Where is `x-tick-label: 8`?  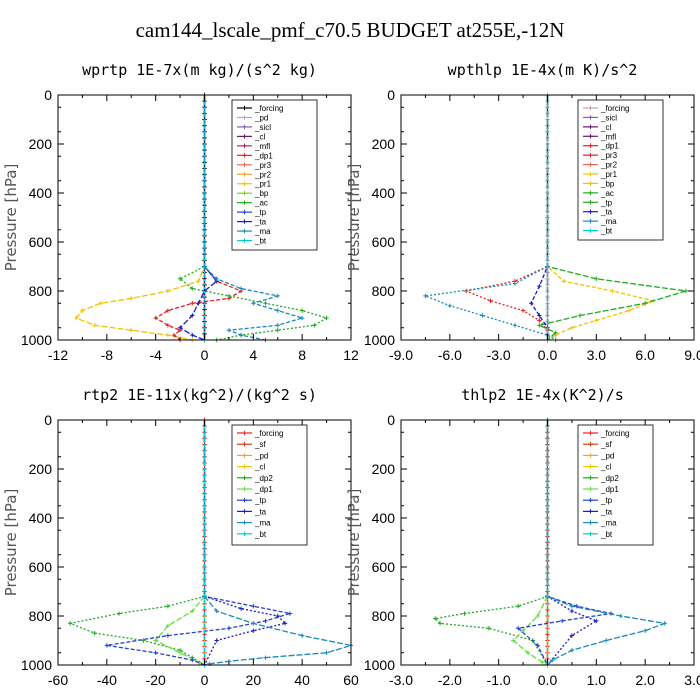 x-tick-label: 8 is located at coordinates (302, 355).